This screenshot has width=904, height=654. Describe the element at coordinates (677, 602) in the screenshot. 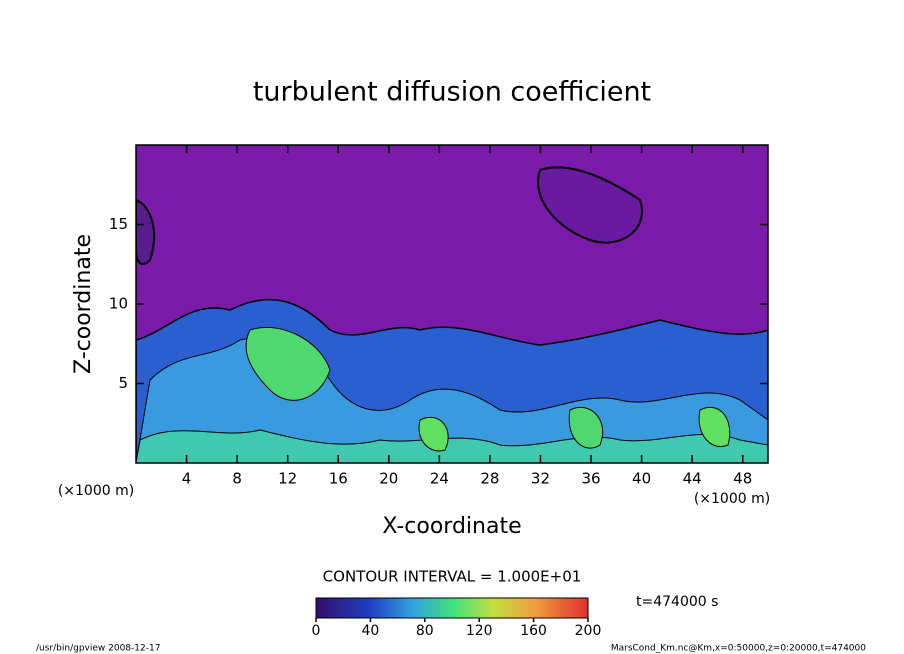

I see `time-label: t=474000 s` at that location.